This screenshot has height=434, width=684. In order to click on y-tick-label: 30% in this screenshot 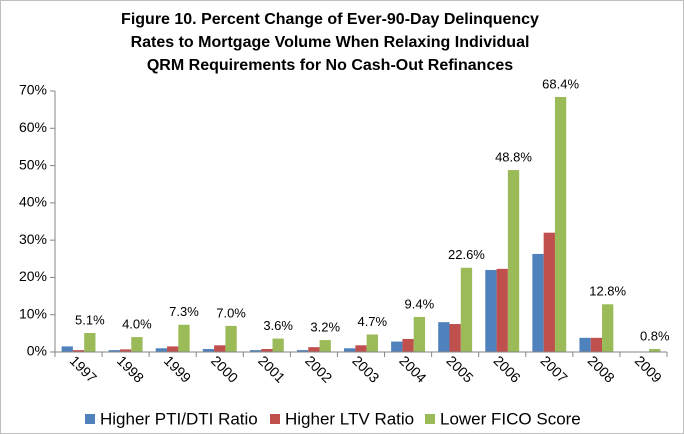, I will do `click(33, 239)`.